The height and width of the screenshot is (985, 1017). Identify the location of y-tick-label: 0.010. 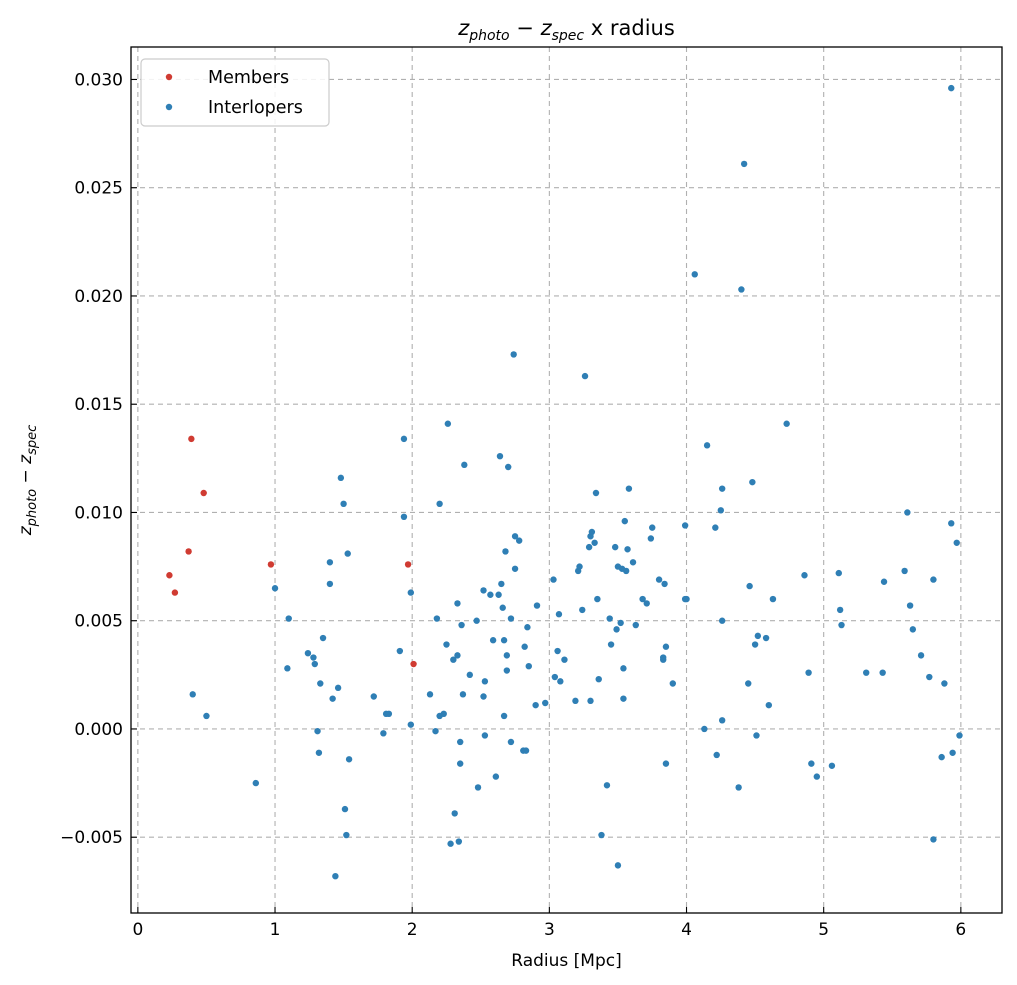
(98, 513).